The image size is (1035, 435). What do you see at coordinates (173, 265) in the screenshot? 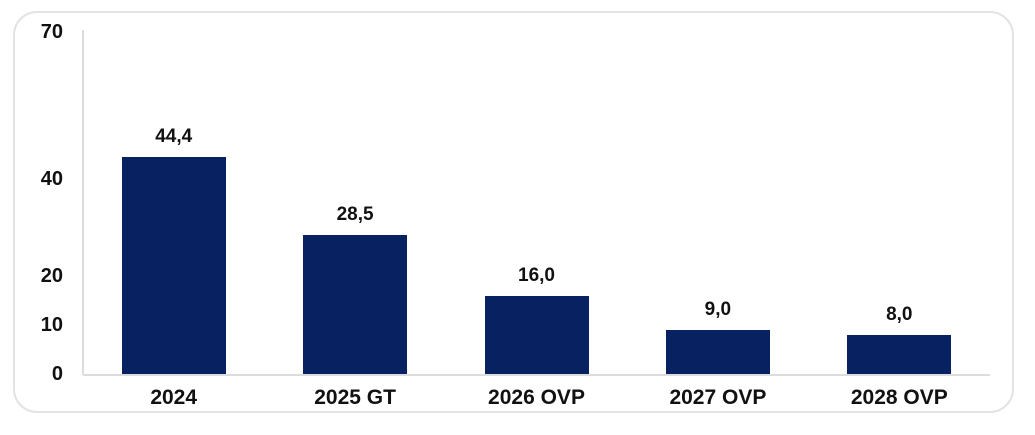
I see `bar-2024` at bounding box center [173, 265].